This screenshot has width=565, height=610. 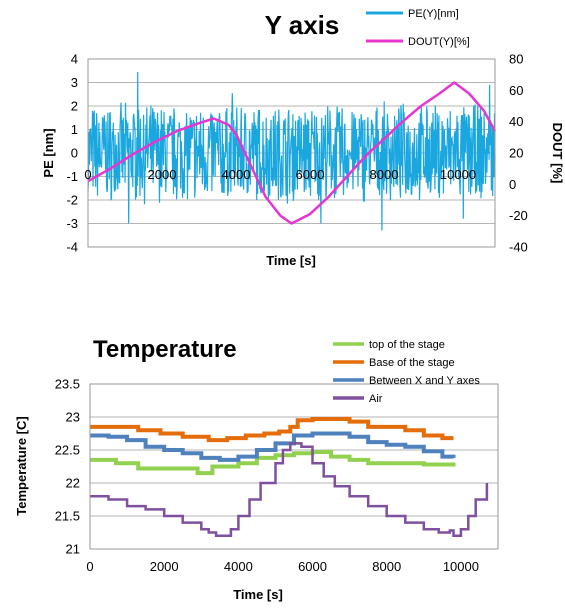 I want to click on y-tick-label: 3, so click(x=74, y=82).